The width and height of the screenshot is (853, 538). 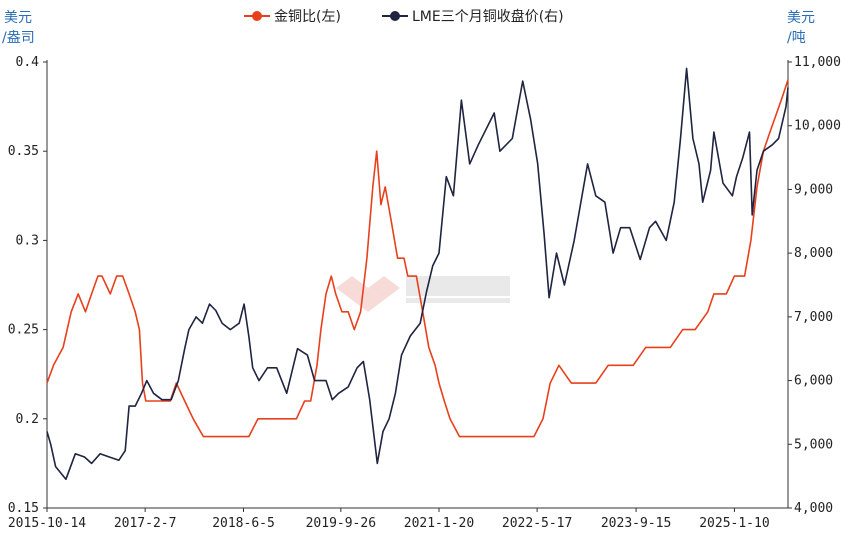 I want to click on left-tick-label: 0.35, so click(x=23, y=151).